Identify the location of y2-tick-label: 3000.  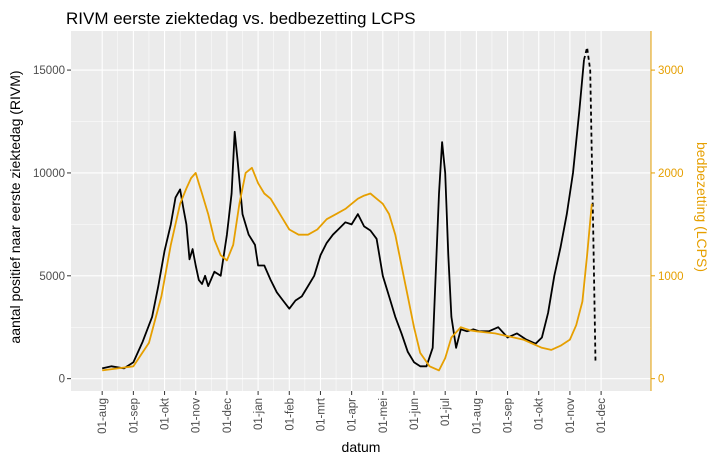
(671, 71).